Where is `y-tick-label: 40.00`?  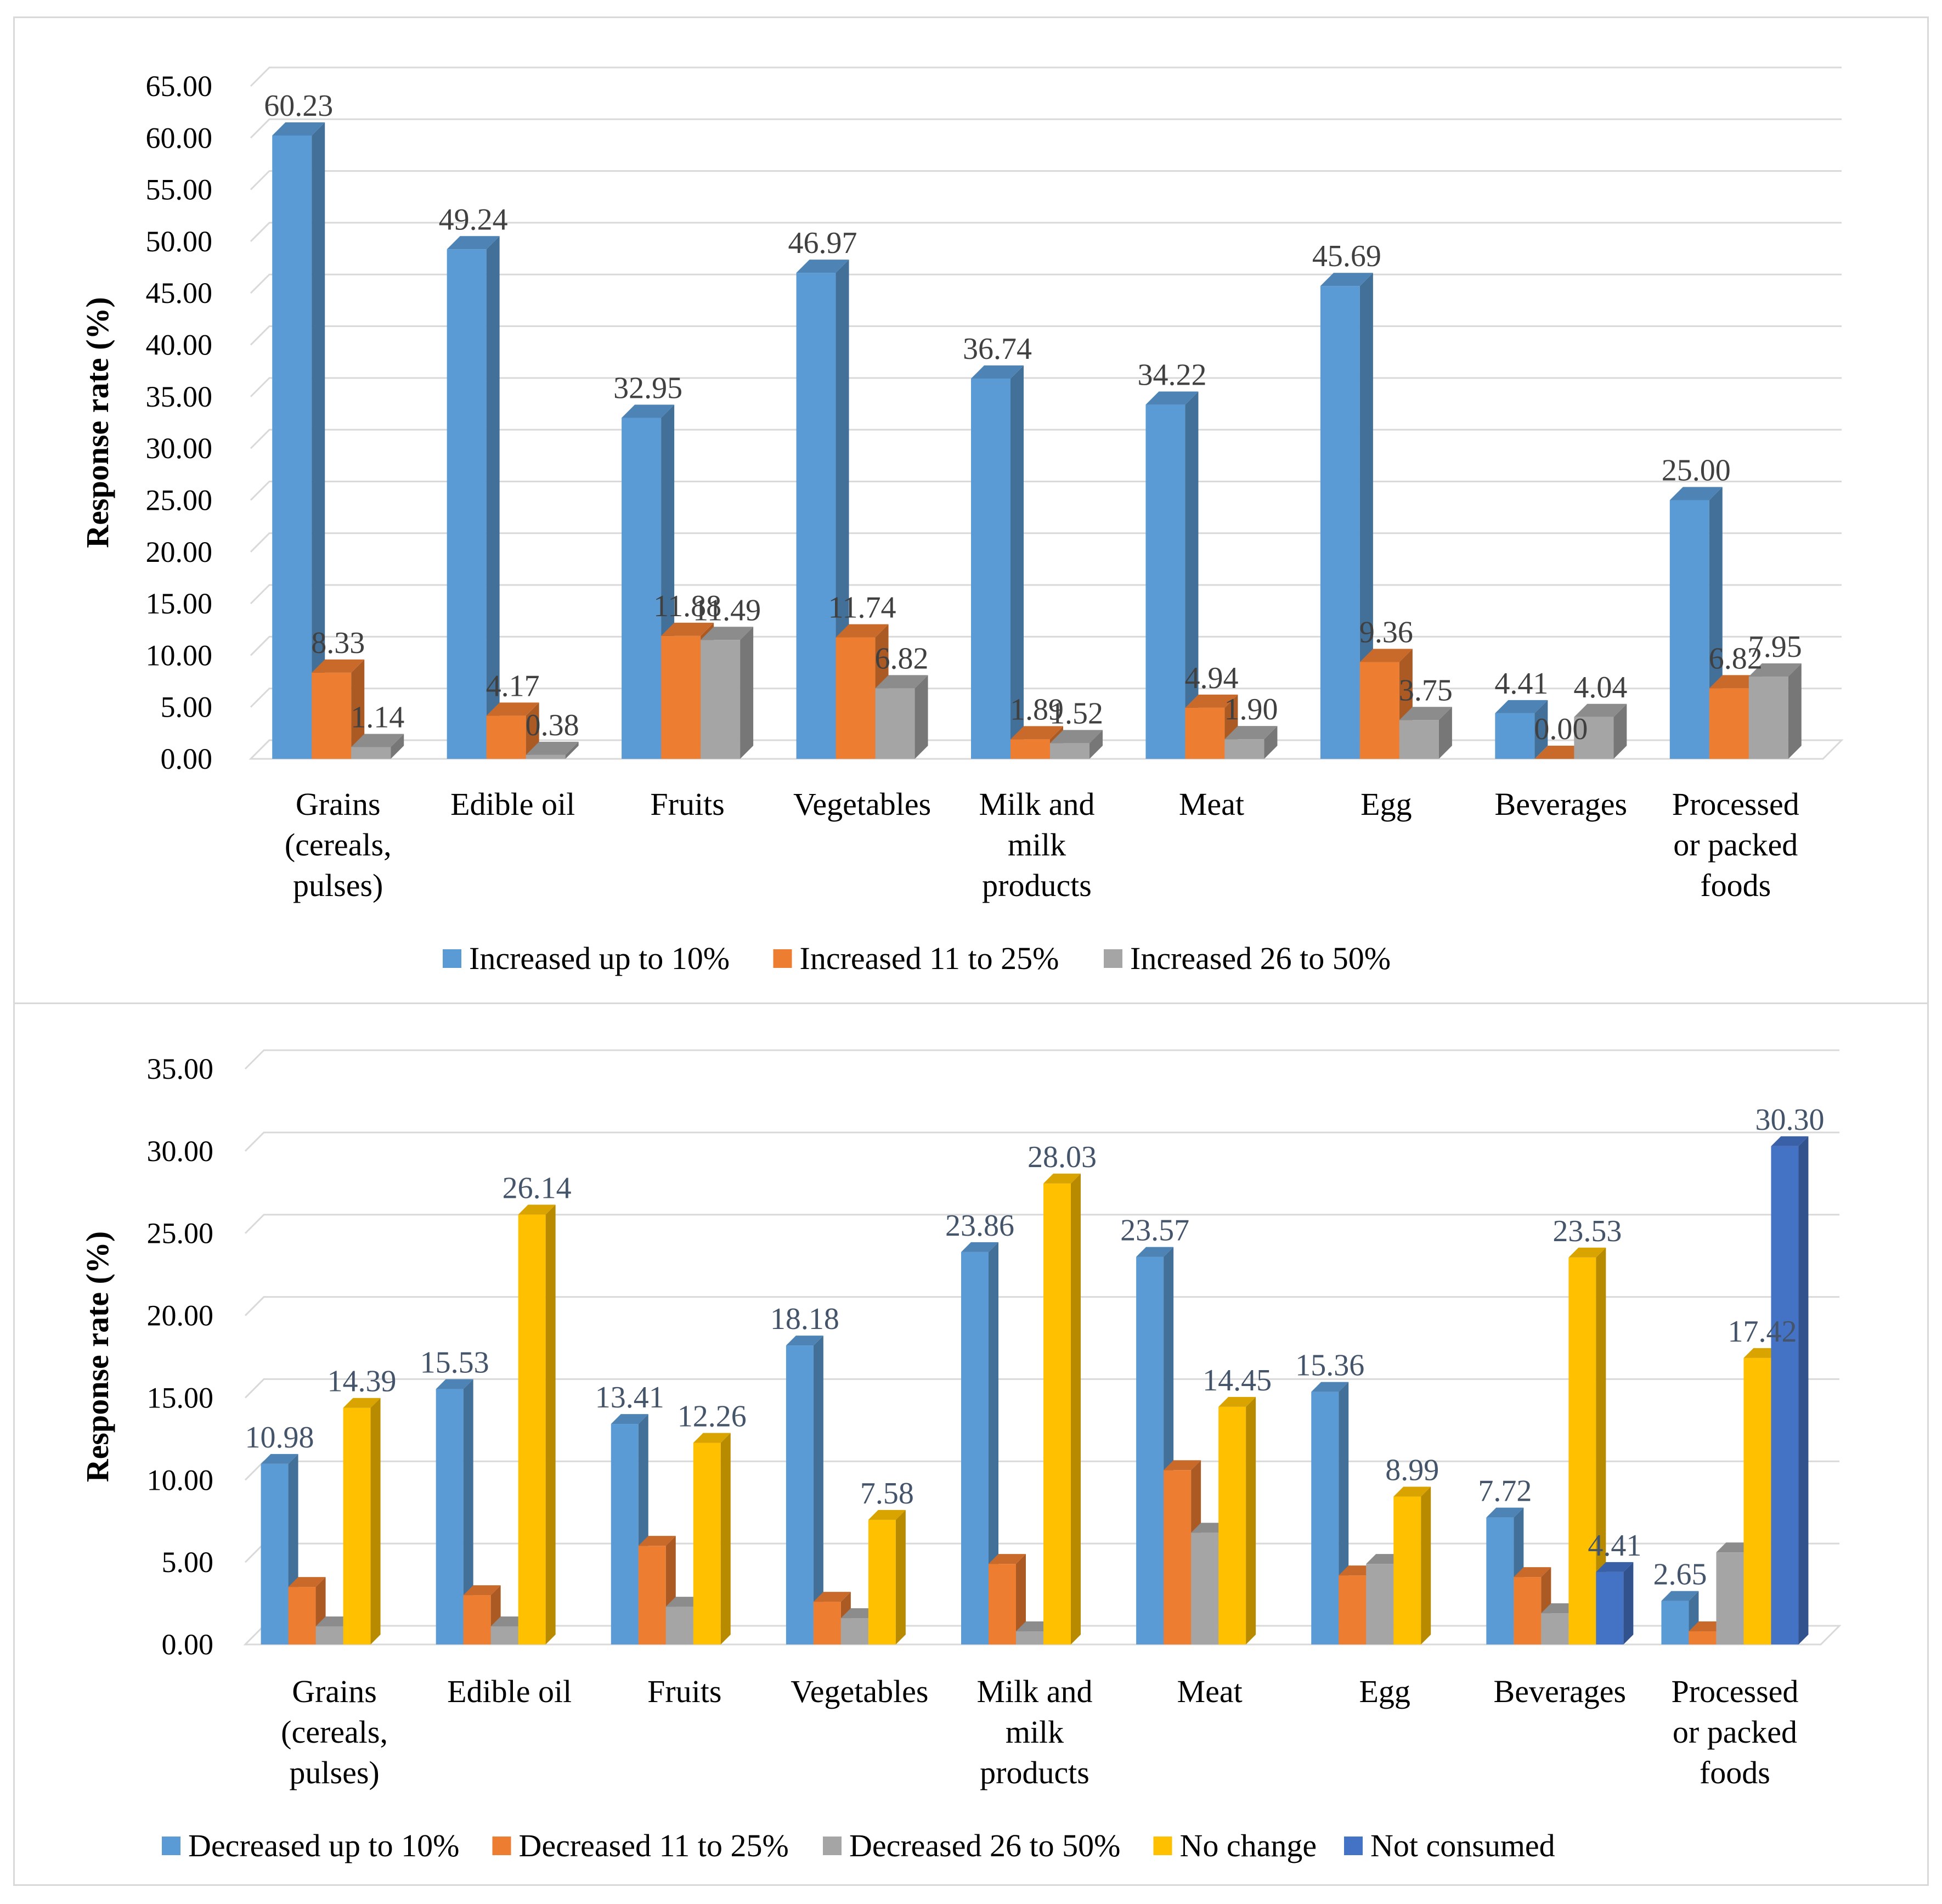 y-tick-label: 40.00 is located at coordinates (179, 345).